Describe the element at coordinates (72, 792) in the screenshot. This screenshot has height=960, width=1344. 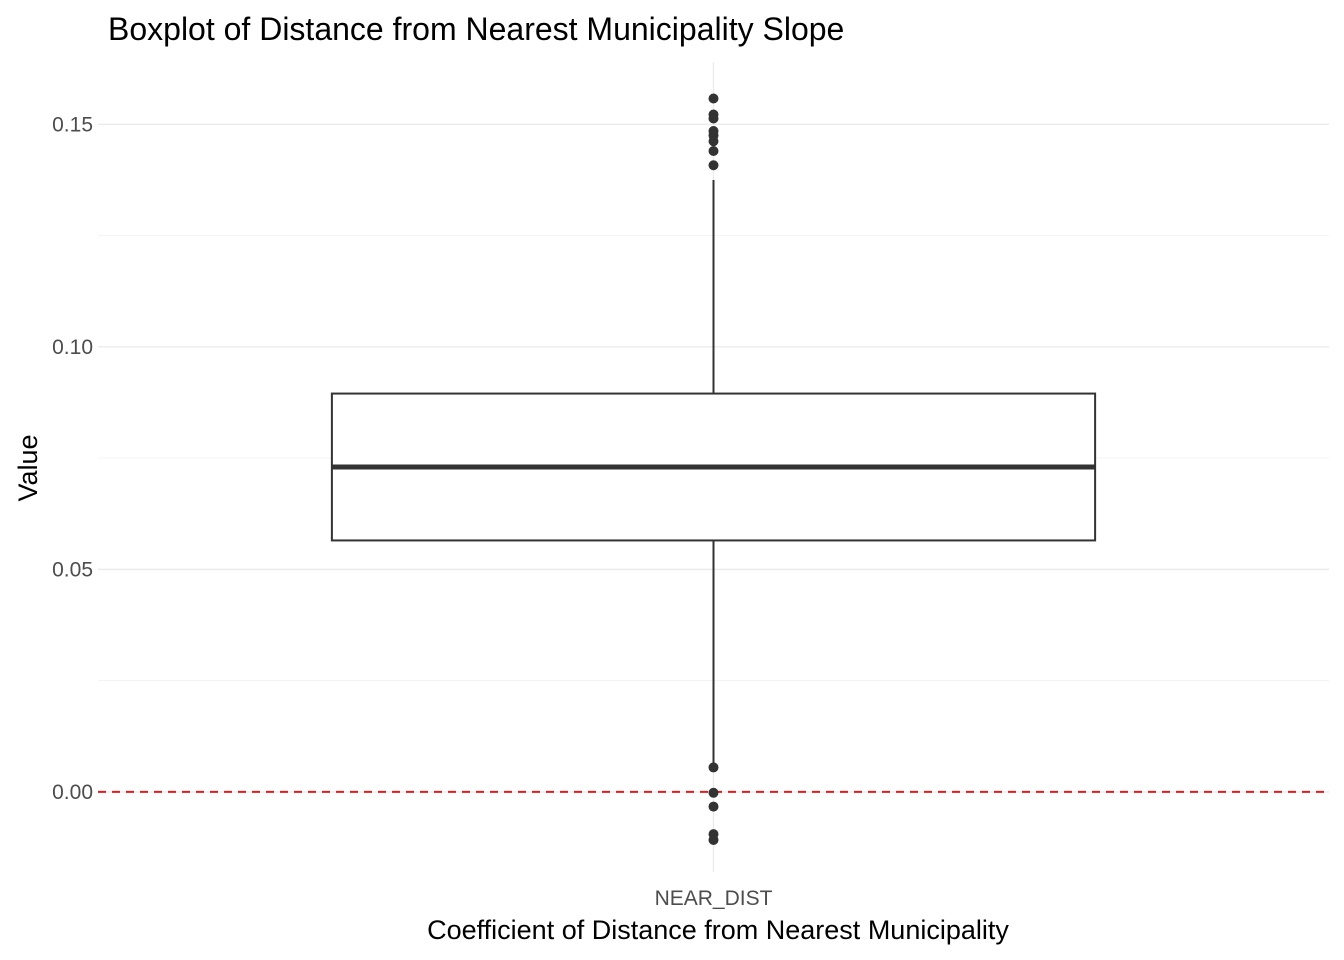
I see `y-tick-label: 0.00` at that location.